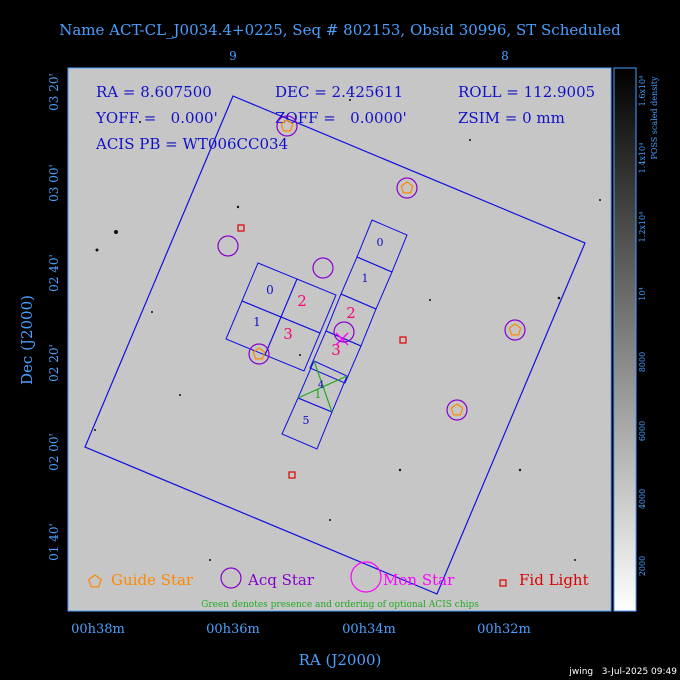 The width and height of the screenshot is (680, 680). Describe the element at coordinates (642, 227) in the screenshot. I see `colorbar-tick-label: 1.2x10⁴` at that location.